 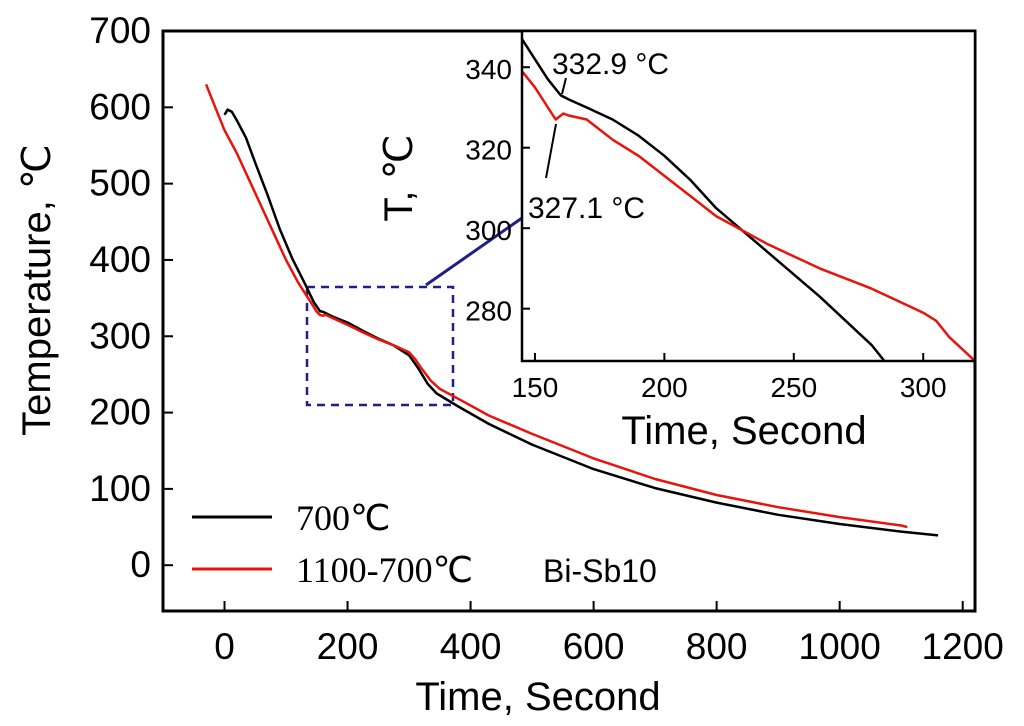 I want to click on inset-y-tick-label: 280, so click(x=488, y=311).